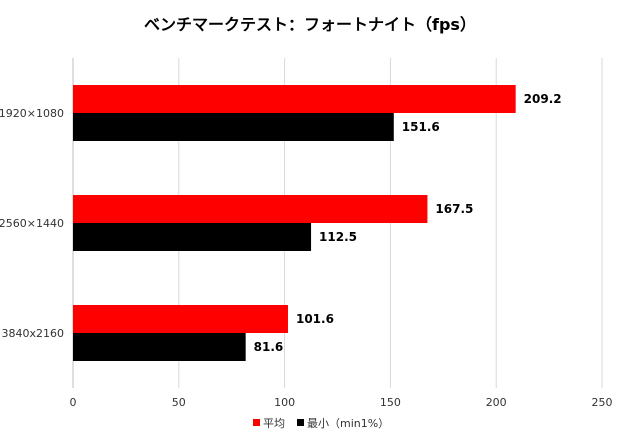 This screenshot has width=620, height=445. What do you see at coordinates (32, 113) in the screenshot?
I see `category-label: 1920×1080` at bounding box center [32, 113].